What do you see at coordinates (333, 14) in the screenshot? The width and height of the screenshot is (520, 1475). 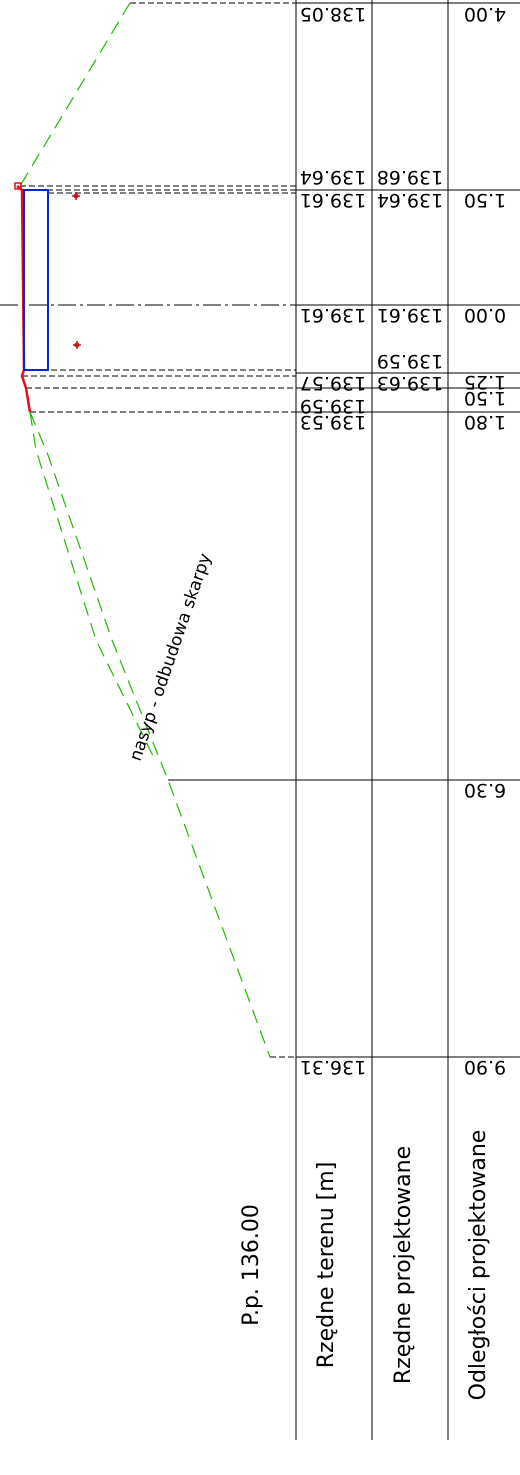 I see `terrain-value: 138.05` at bounding box center [333, 14].